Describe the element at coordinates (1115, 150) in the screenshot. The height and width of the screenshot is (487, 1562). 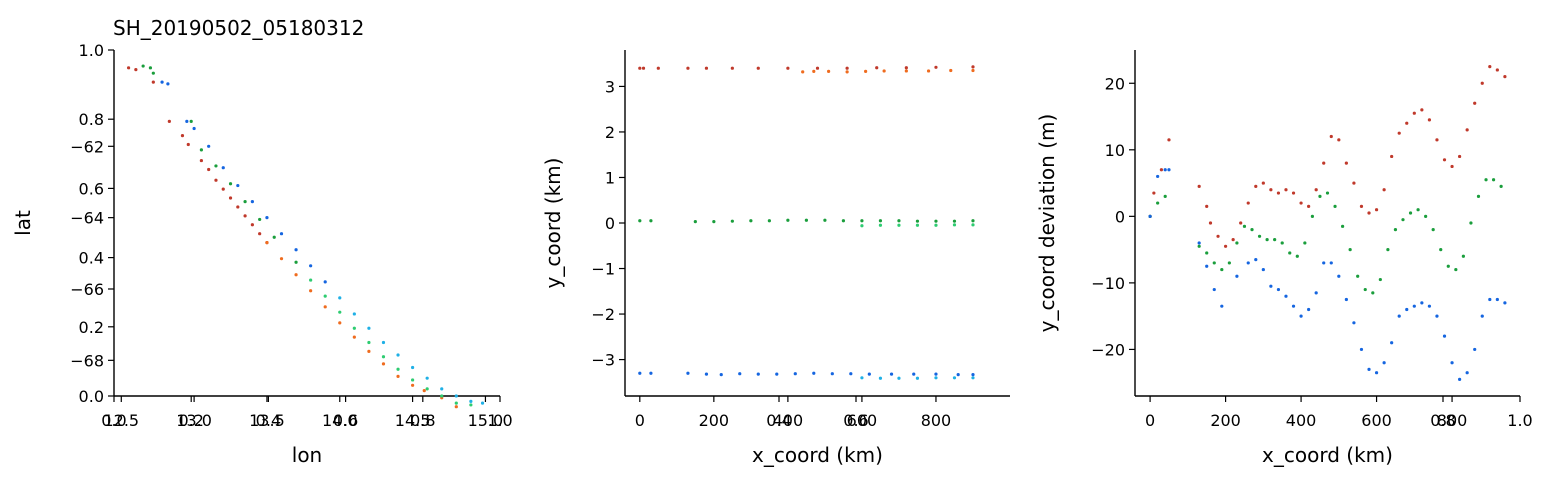
I see `y-tick-label: 10` at that location.